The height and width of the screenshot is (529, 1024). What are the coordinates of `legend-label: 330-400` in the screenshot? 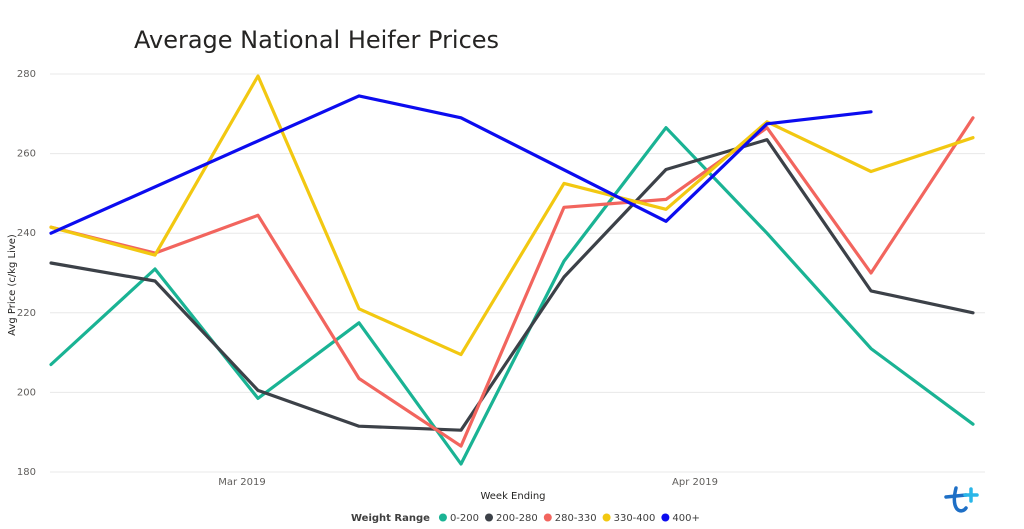 It's located at (635, 518).